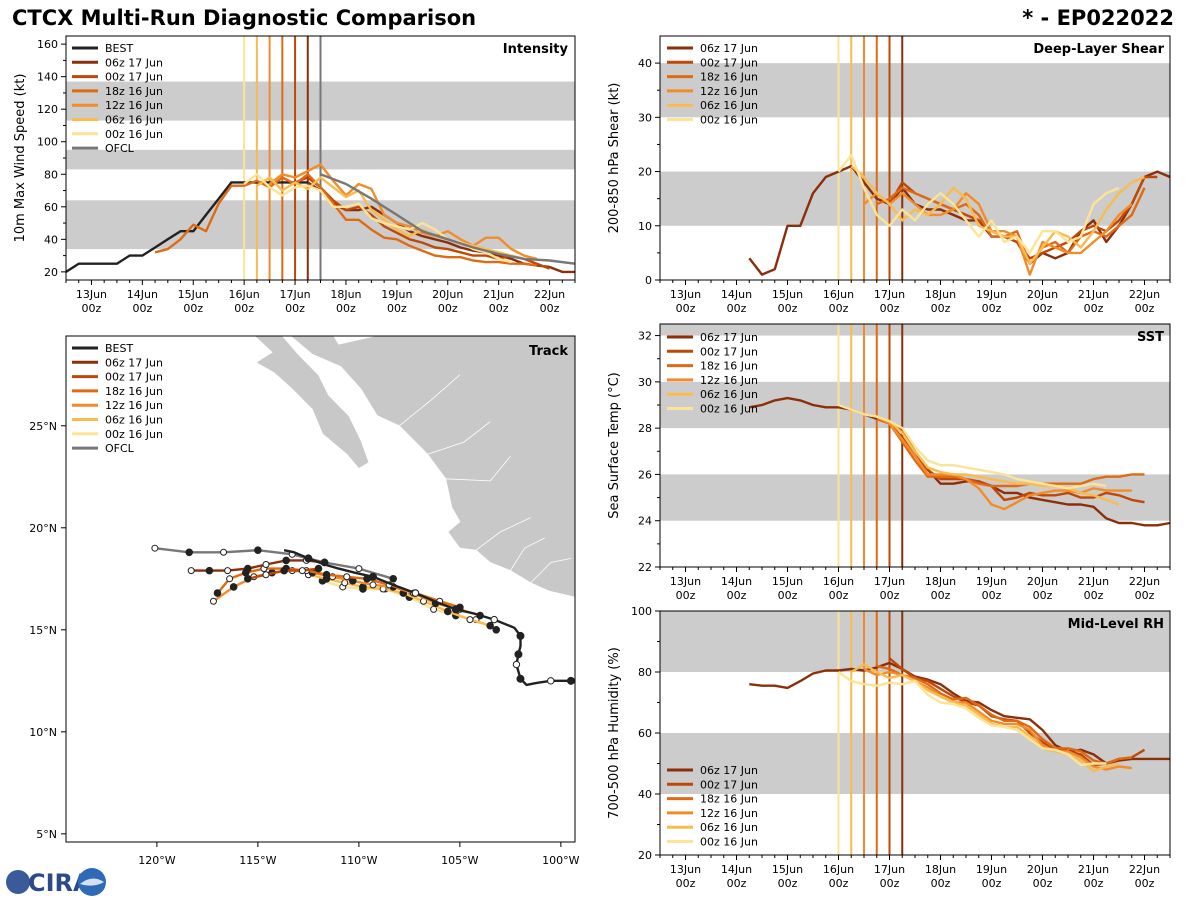 Image resolution: width=1200 pixels, height=900 pixels. What do you see at coordinates (736, 294) in the screenshot?
I see `x-tick-label-date: 14Jun` at bounding box center [736, 294].